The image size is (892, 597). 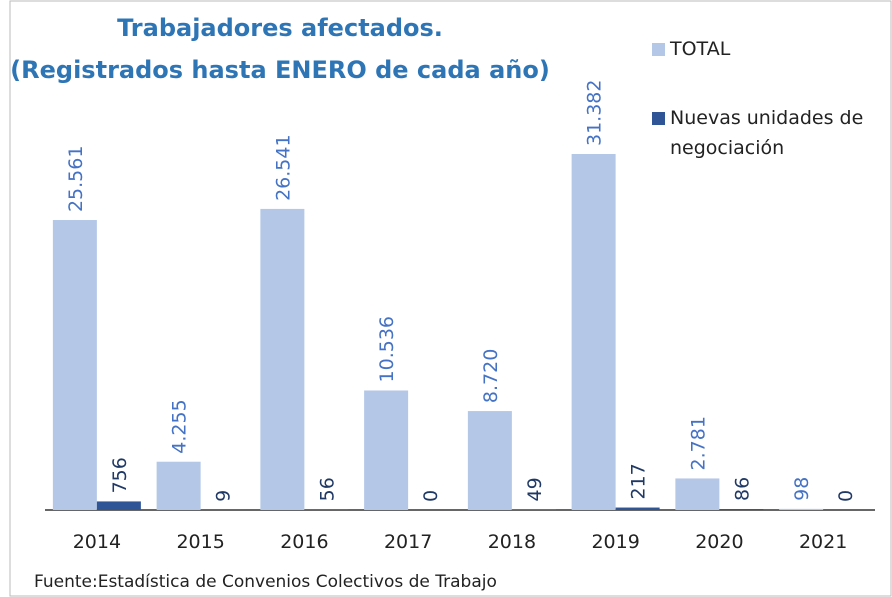 What do you see at coordinates (615, 542) in the screenshot?
I see `x-tick-label: 2019` at bounding box center [615, 542].